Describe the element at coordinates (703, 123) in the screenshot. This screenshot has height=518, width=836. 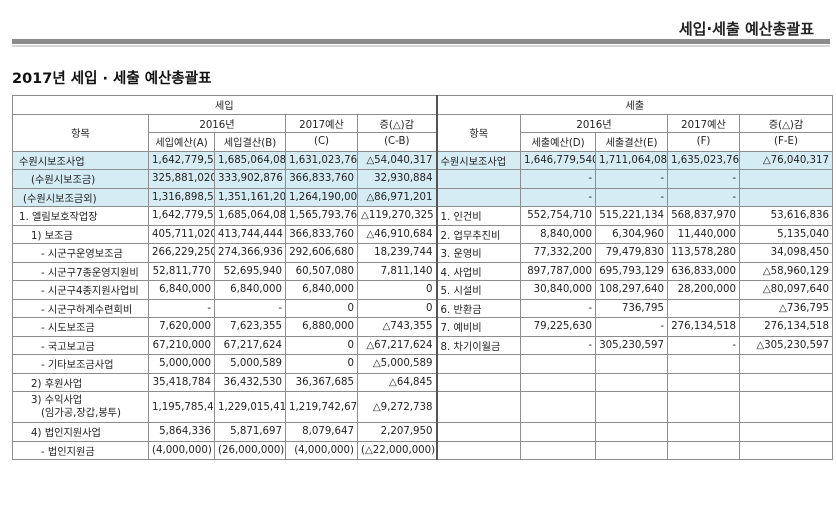
I see `expense-2017-header: 2017예산` at that location.